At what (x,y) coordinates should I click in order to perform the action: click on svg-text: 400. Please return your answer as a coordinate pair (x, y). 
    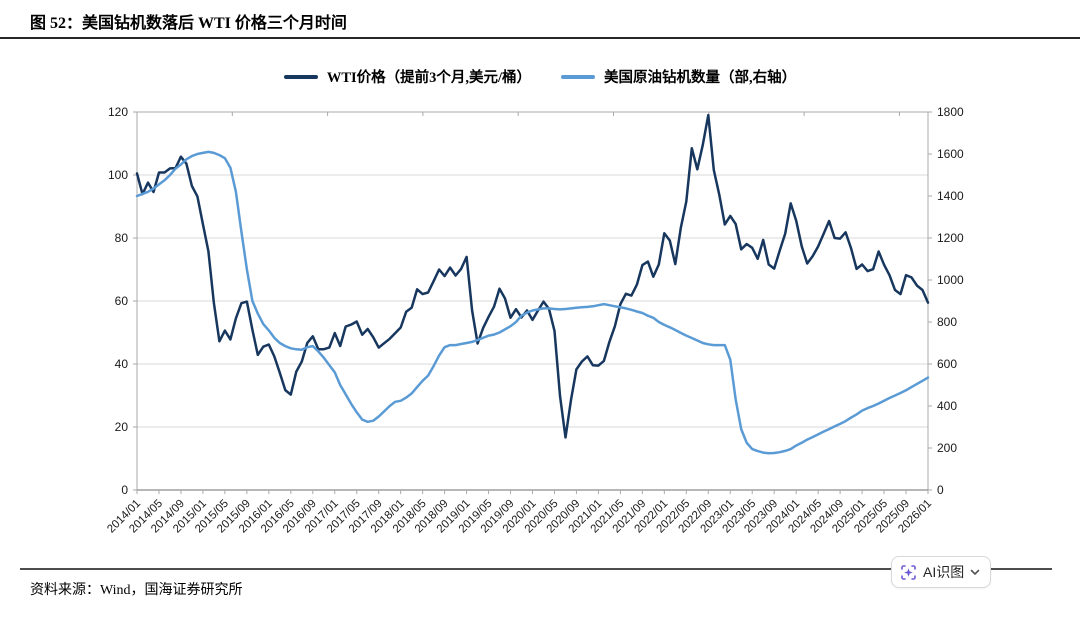
    Looking at the image, I should click on (947, 406).